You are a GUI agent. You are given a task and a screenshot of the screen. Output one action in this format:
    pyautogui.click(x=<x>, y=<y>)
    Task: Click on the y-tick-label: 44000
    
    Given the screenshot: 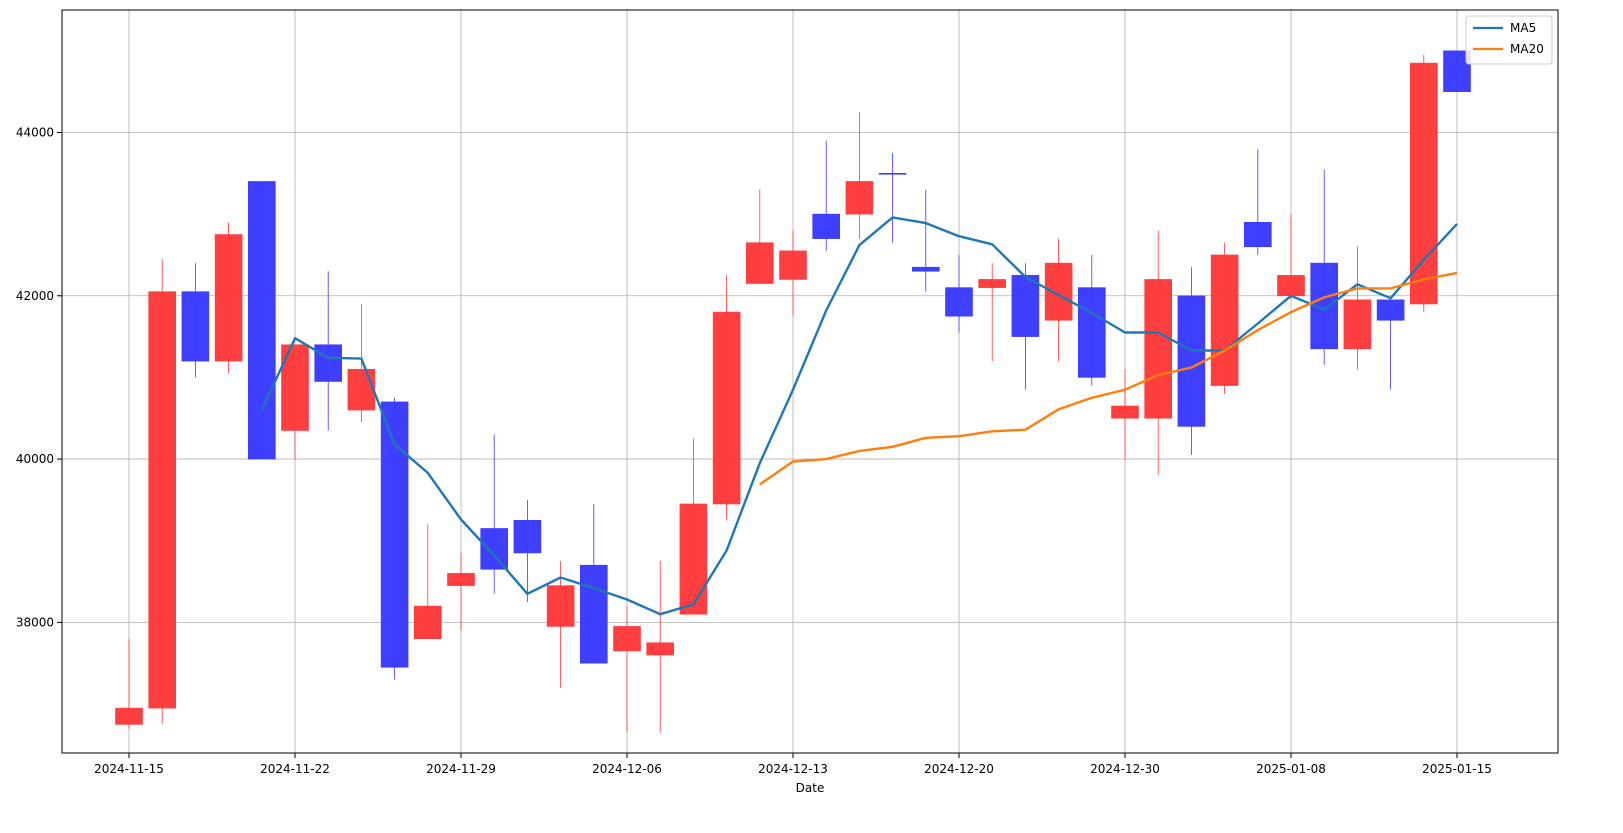 What is the action you would take?
    pyautogui.click(x=35, y=132)
    